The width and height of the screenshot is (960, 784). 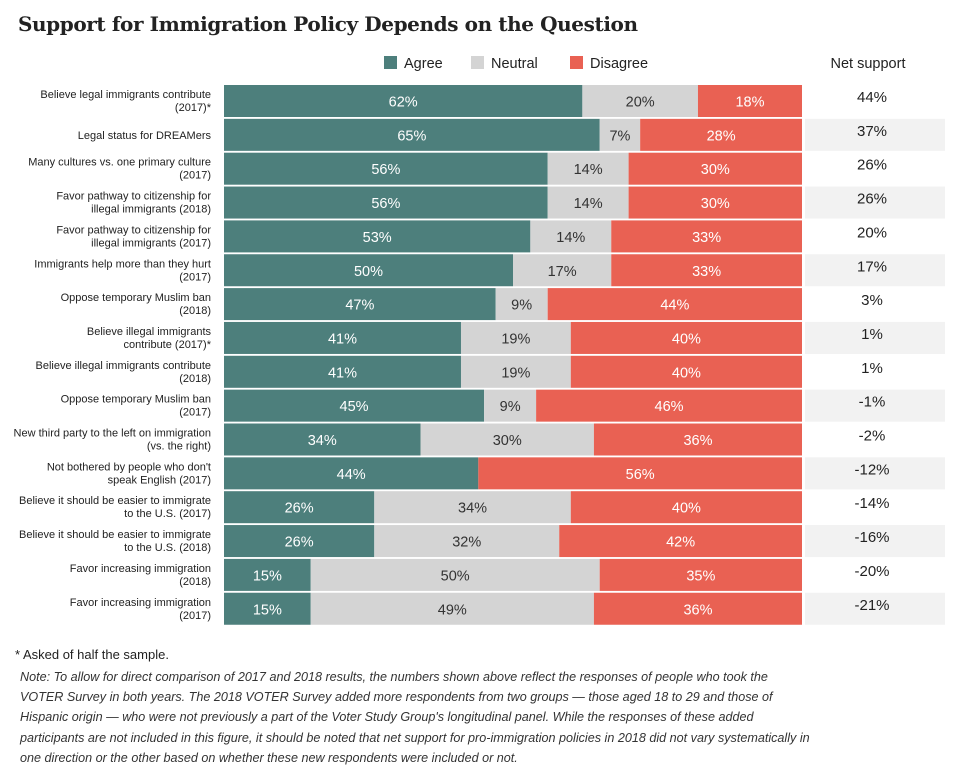 I want to click on net-support-value: -2%, so click(x=872, y=436).